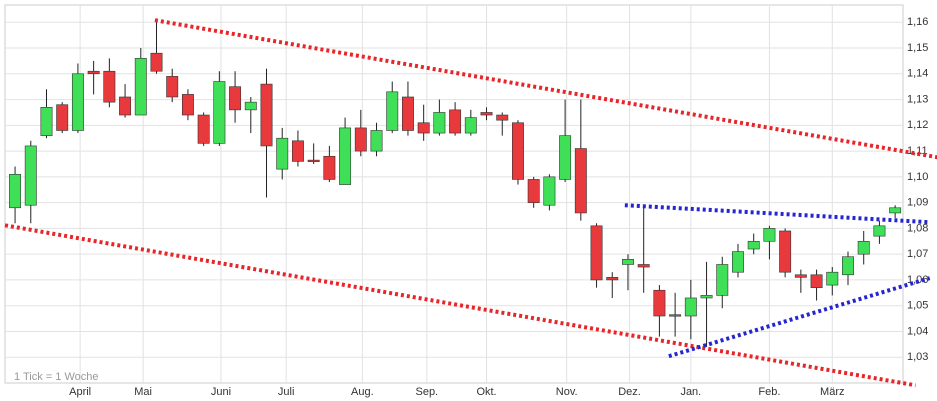  What do you see at coordinates (486, 392) in the screenshot?
I see `x-tick-label: Okt.` at bounding box center [486, 392].